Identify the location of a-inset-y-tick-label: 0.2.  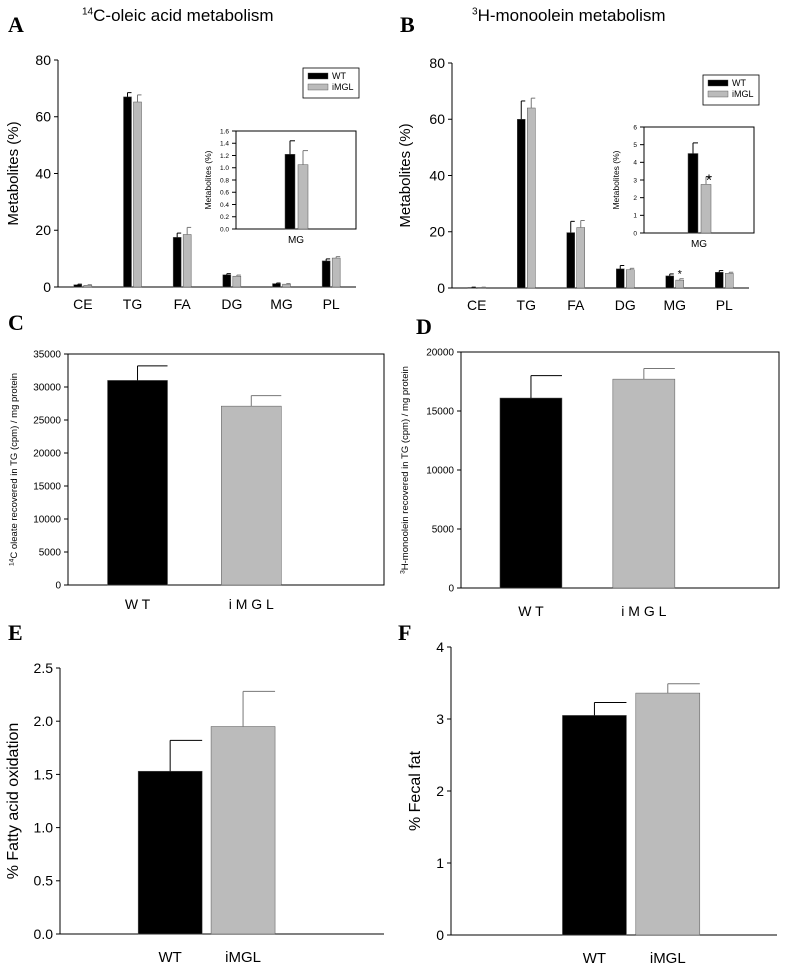
(224, 217).